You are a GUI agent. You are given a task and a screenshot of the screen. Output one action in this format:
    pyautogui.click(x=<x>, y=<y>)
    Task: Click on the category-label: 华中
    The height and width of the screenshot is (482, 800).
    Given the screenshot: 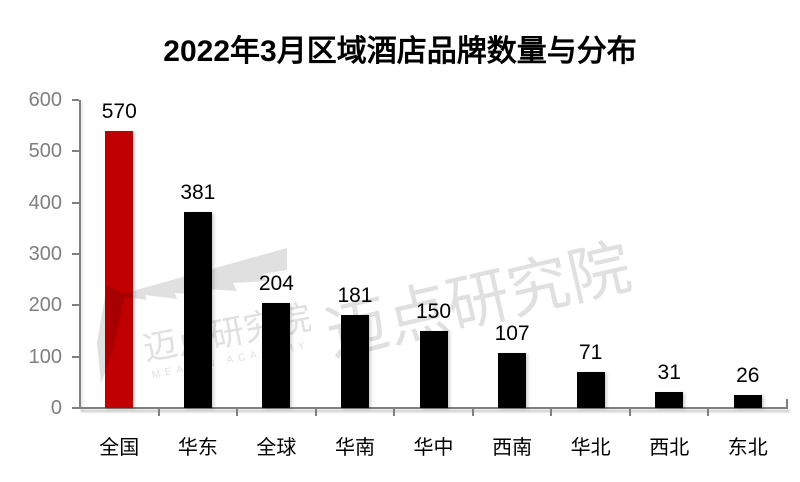 What is the action you would take?
    pyautogui.click(x=433, y=448)
    